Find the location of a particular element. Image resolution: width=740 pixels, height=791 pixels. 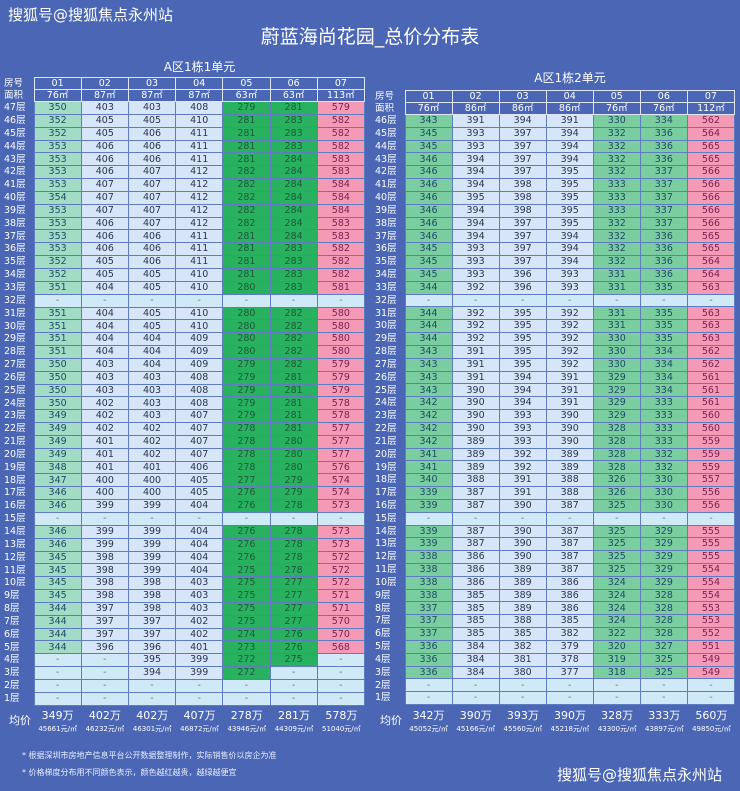

price-cell: 579 is located at coordinates (341, 390).